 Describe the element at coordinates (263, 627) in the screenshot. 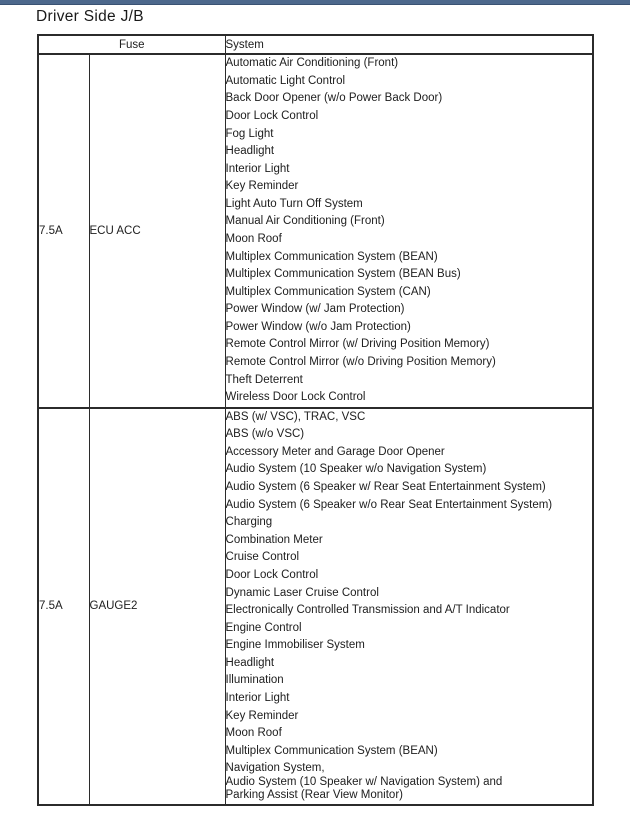

I see `system-item: Engine Control` at that location.